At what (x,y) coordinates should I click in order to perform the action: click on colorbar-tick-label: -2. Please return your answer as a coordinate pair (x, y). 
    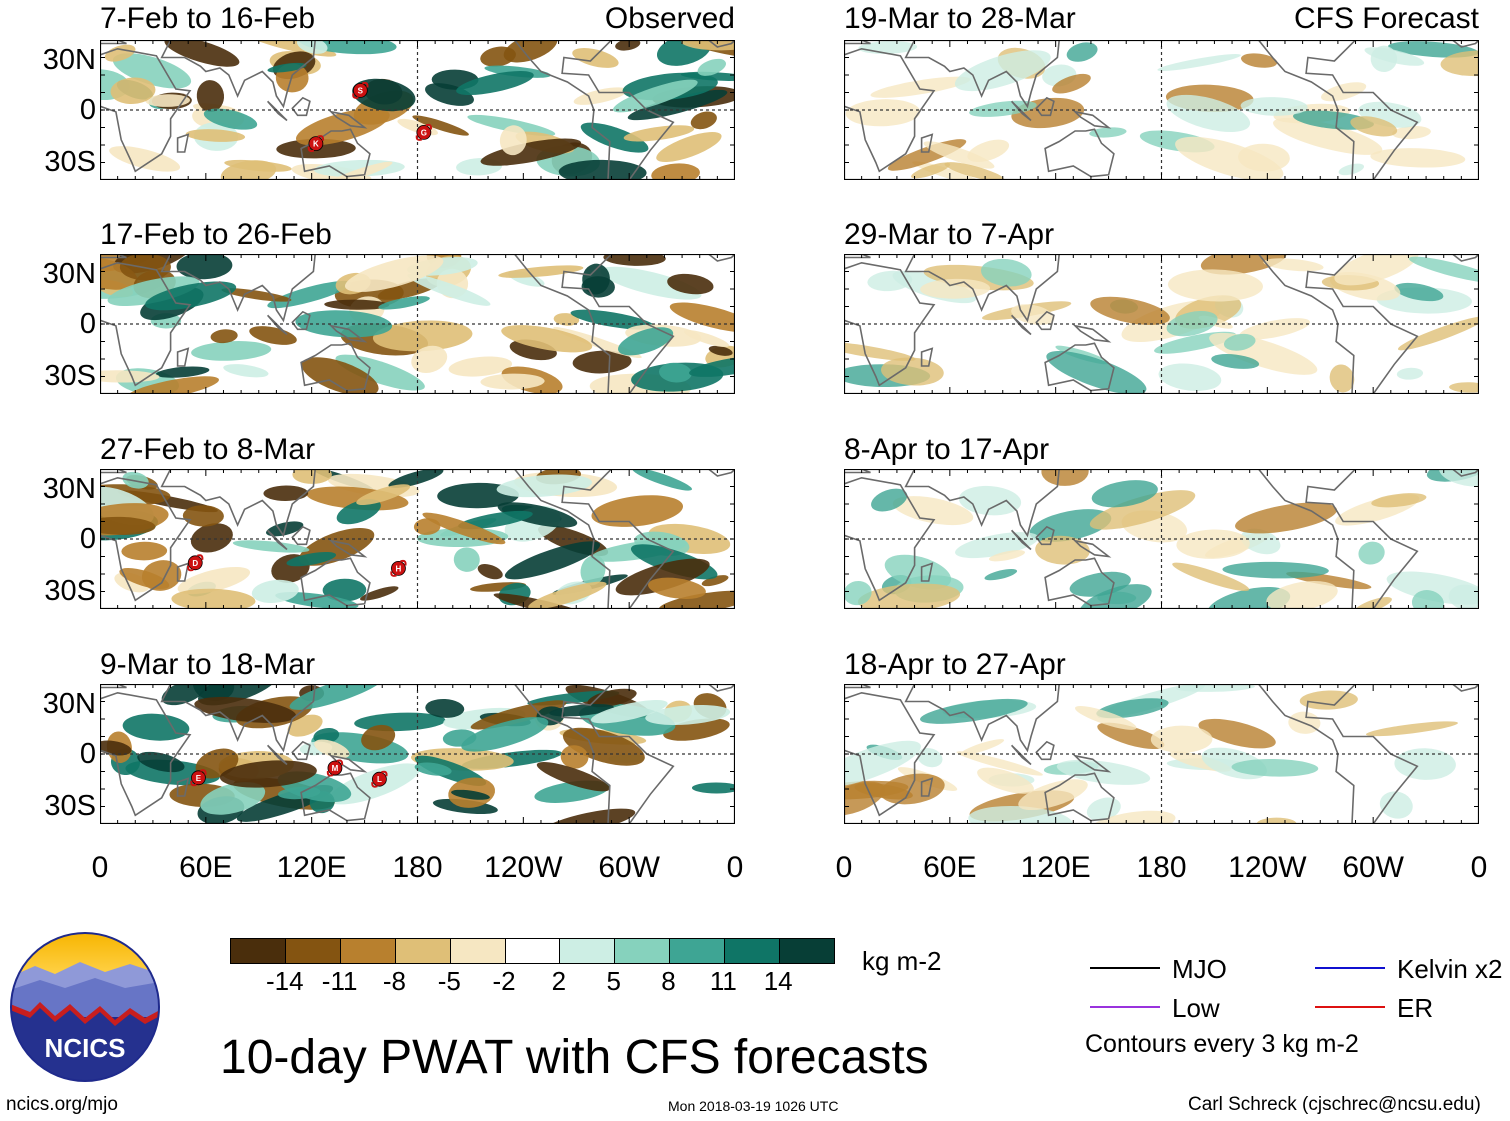
    Looking at the image, I should click on (504, 981).